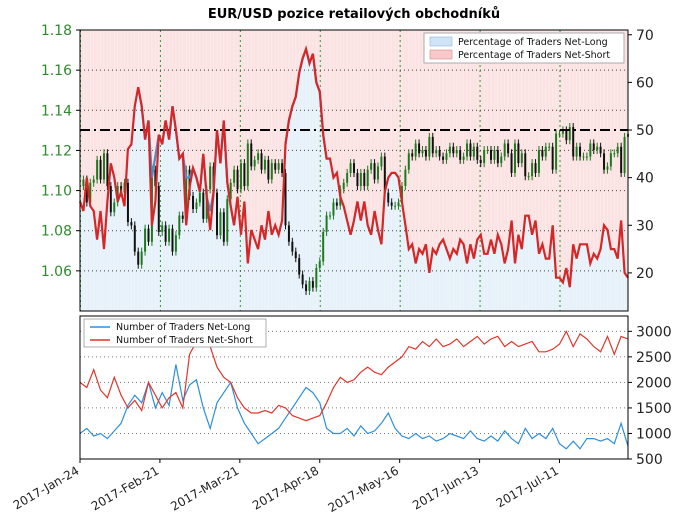  I want to click on legend-label-net-short-count: Number of Traders Net-Short, so click(184, 340).